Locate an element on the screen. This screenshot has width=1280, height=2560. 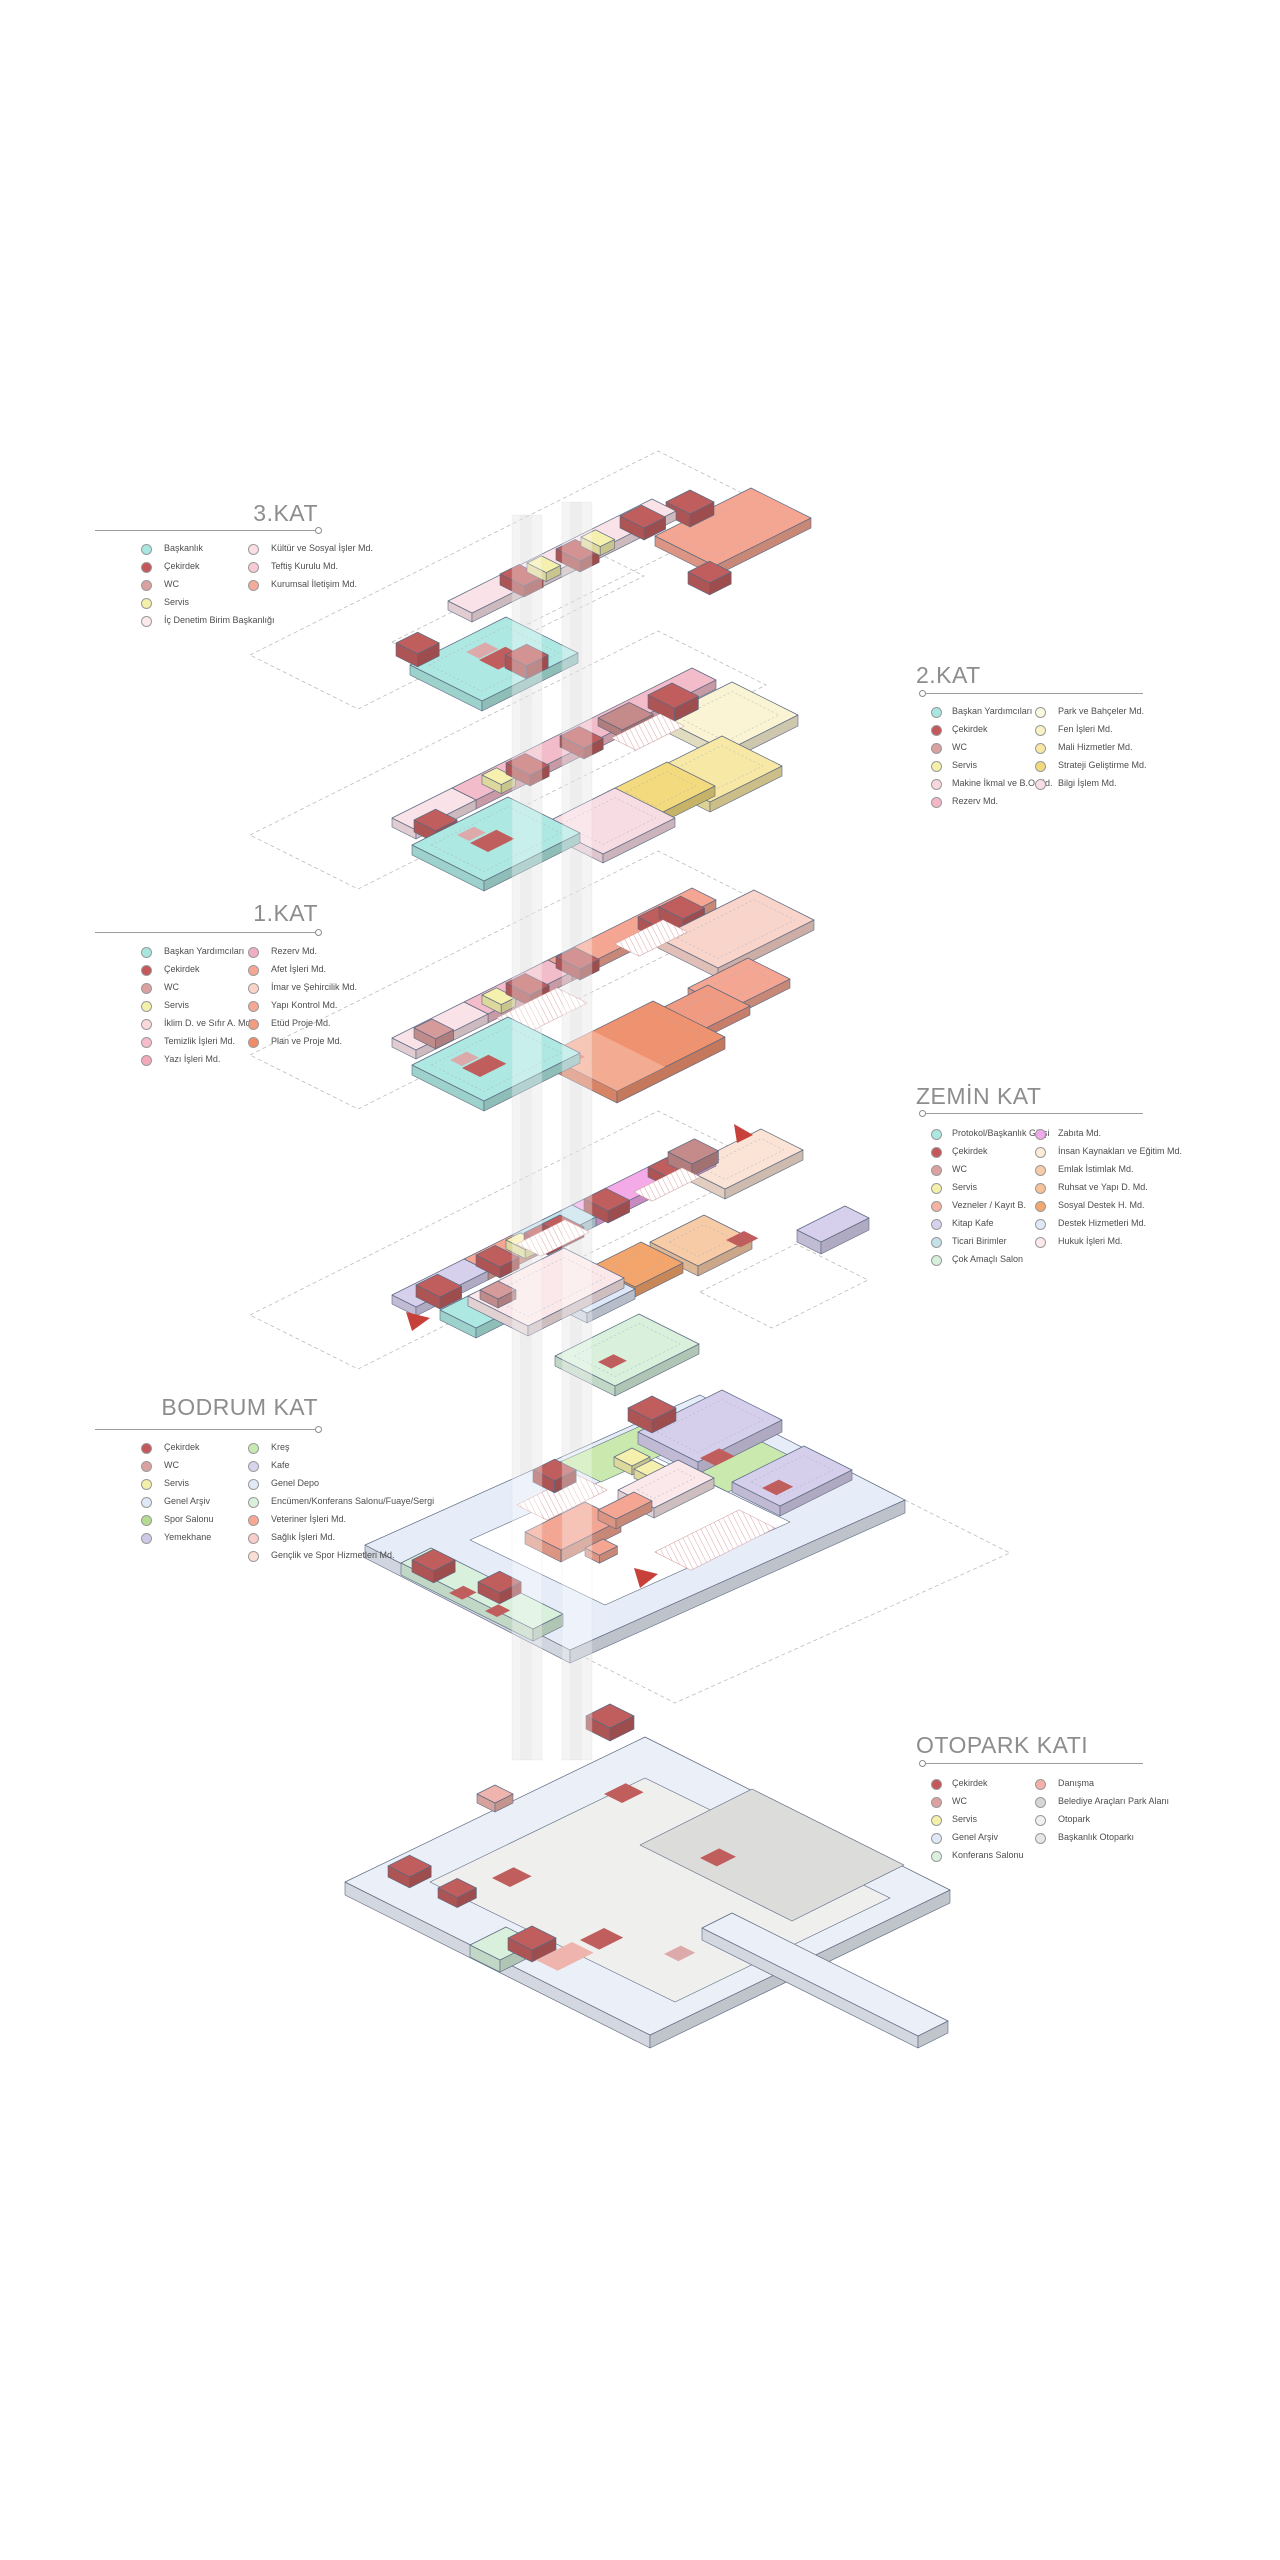
floor-title-otopark: OTOPARK KATI is located at coordinates (1002, 1745).